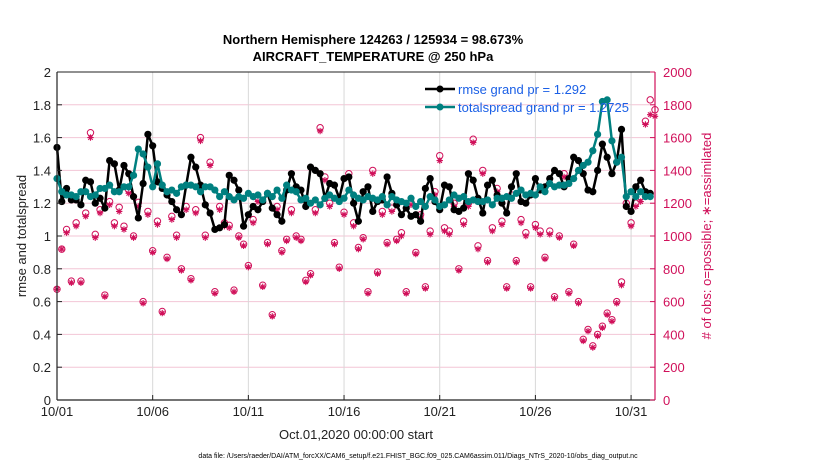 Image resolution: width=830 pixels, height=470 pixels. Describe the element at coordinates (57, 411) in the screenshot. I see `x-tick-label: 10/01` at that location.